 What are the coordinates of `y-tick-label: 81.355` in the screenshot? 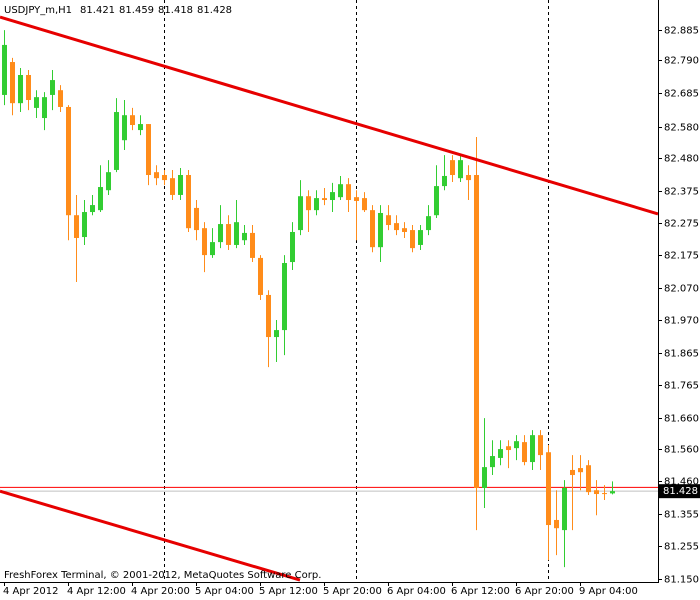 It's located at (681, 515).